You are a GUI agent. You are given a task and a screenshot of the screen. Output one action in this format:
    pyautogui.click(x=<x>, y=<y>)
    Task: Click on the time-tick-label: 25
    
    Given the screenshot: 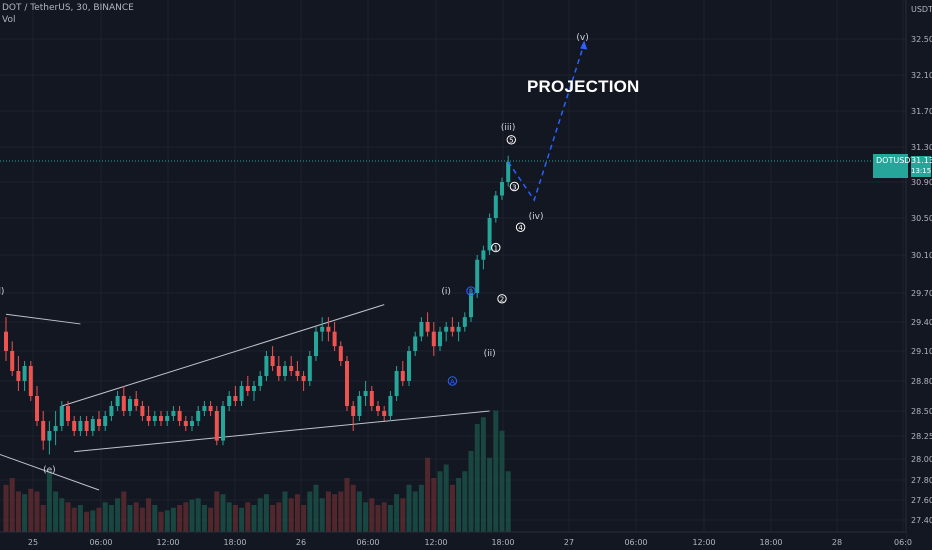 What is the action you would take?
    pyautogui.click(x=33, y=542)
    